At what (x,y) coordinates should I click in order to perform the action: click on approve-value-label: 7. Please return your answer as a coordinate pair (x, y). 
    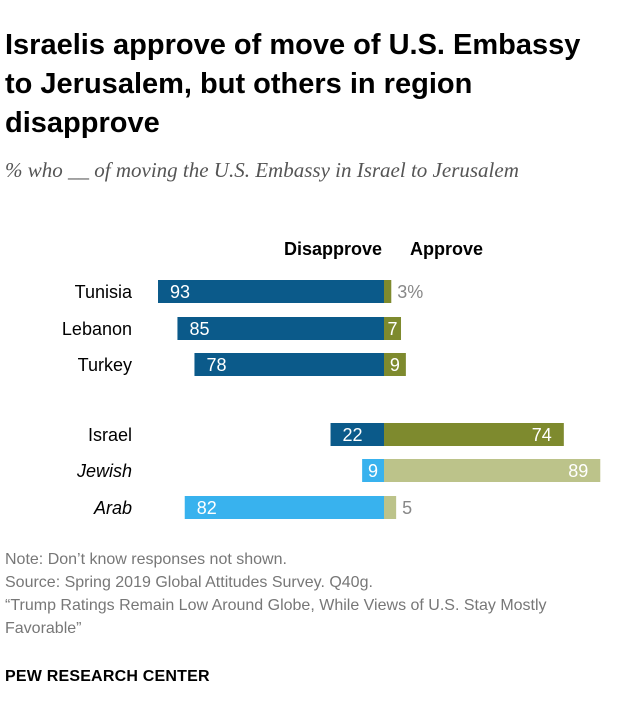
    Looking at the image, I should click on (392, 329).